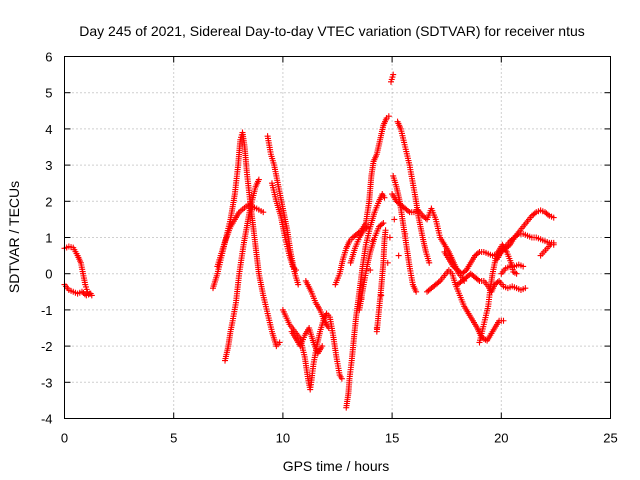 Image resolution: width=640 pixels, height=480 pixels. What do you see at coordinates (48, 129) in the screenshot?
I see `y-tick-label: 4` at bounding box center [48, 129].